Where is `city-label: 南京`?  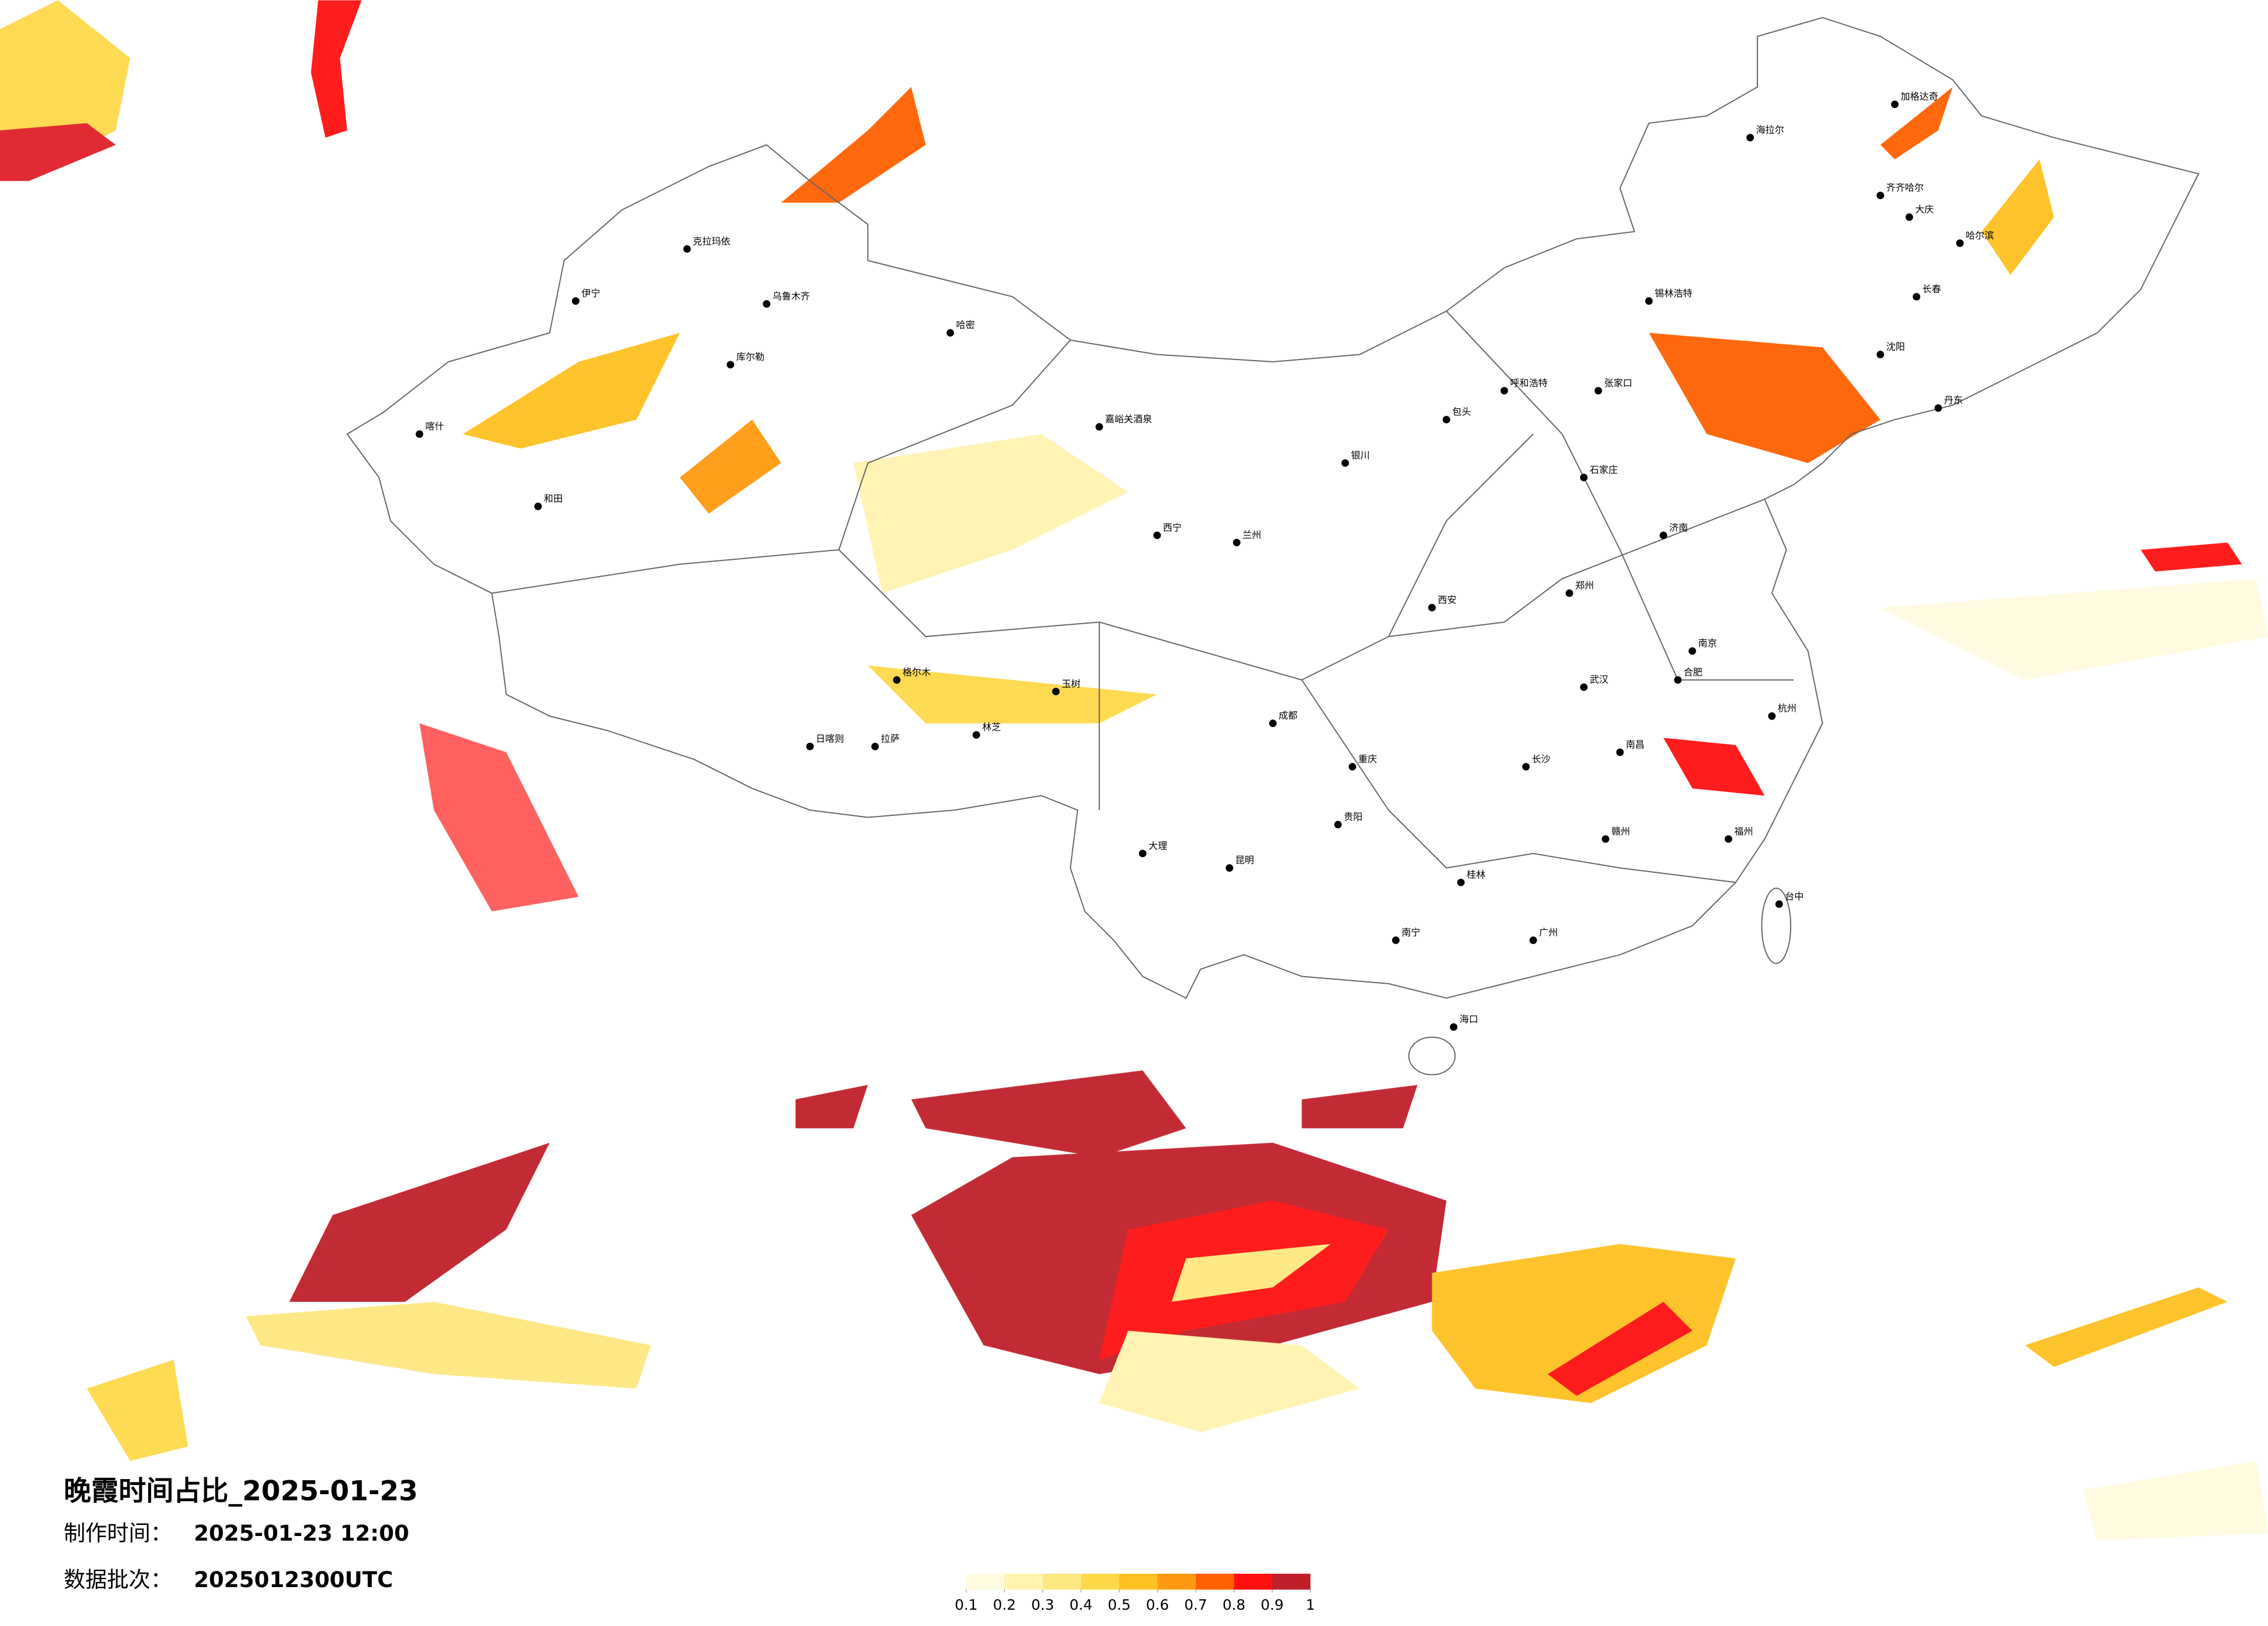 city-label: 南京 is located at coordinates (1707, 643).